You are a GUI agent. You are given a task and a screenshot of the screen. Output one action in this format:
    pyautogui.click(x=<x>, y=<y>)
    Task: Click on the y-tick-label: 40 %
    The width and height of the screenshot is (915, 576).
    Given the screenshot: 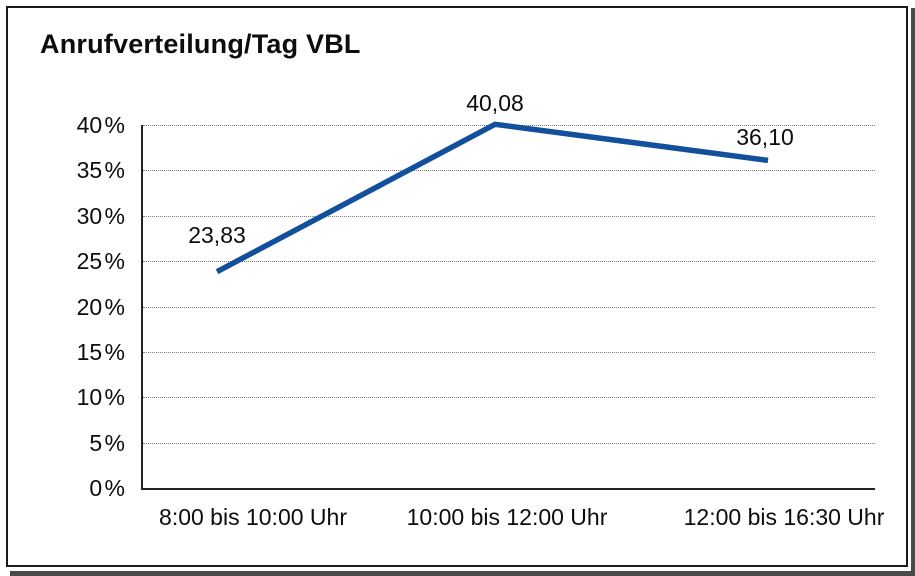 What is the action you would take?
    pyautogui.click(x=100, y=125)
    